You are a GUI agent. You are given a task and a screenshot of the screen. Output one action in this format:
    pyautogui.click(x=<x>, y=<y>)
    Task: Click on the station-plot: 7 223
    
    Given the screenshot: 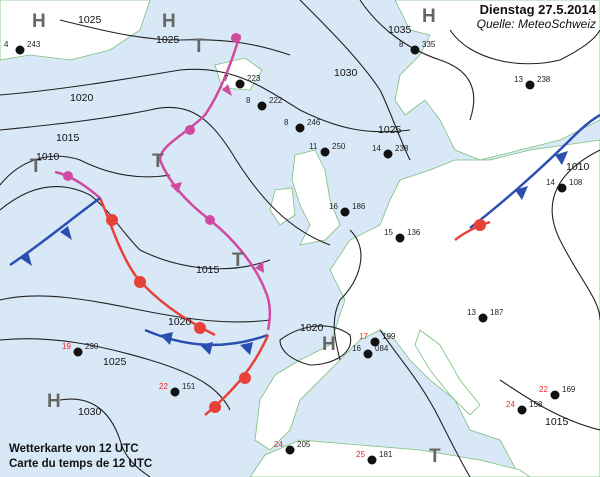 What is the action you would take?
    pyautogui.click(x=242, y=81)
    